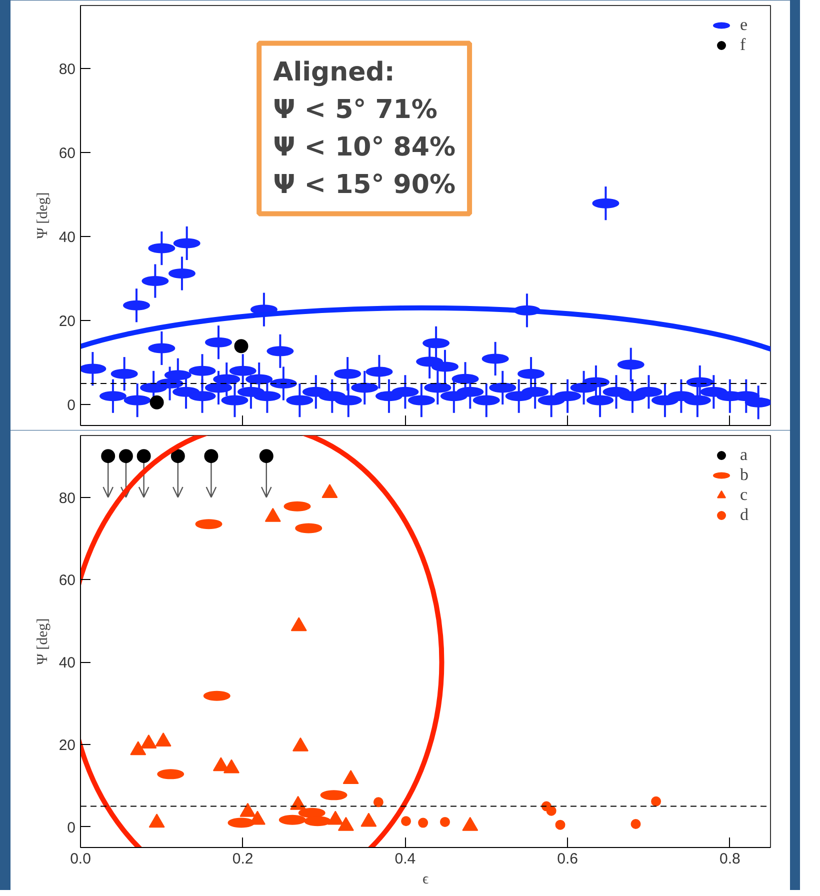  What do you see at coordinates (745, 515) in the screenshot?
I see `legend-label: d` at bounding box center [745, 515].